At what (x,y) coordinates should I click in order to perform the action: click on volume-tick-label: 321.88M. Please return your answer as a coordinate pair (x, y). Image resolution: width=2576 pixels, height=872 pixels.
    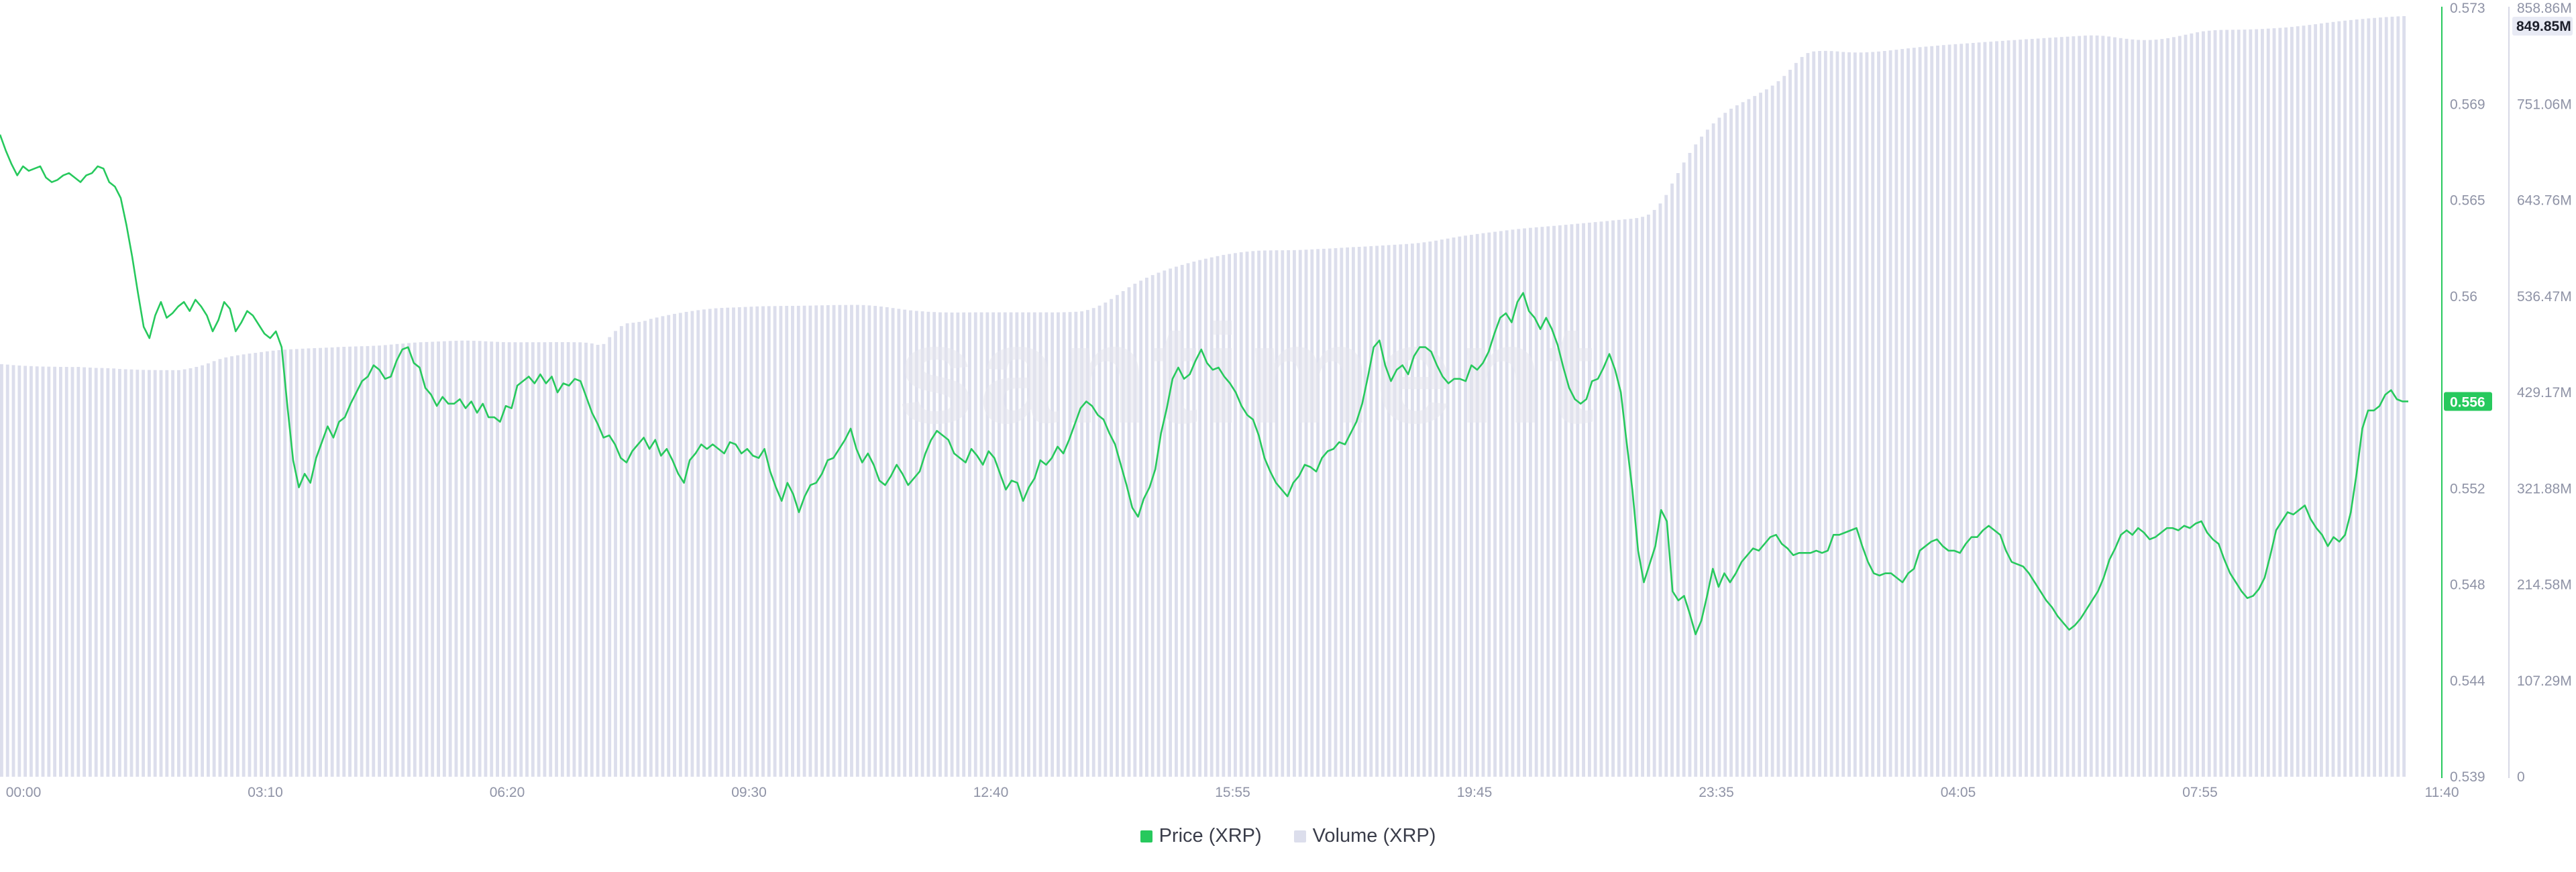
    Looking at the image, I should click on (2544, 489).